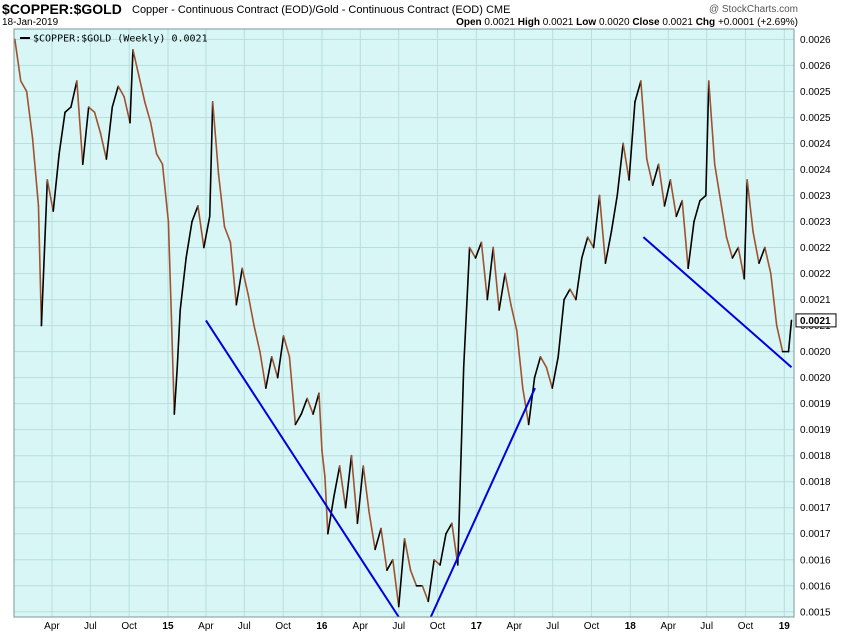 The height and width of the screenshot is (633, 850). What do you see at coordinates (815, 404) in the screenshot?
I see `y-tick-label: 0.0019` at bounding box center [815, 404].